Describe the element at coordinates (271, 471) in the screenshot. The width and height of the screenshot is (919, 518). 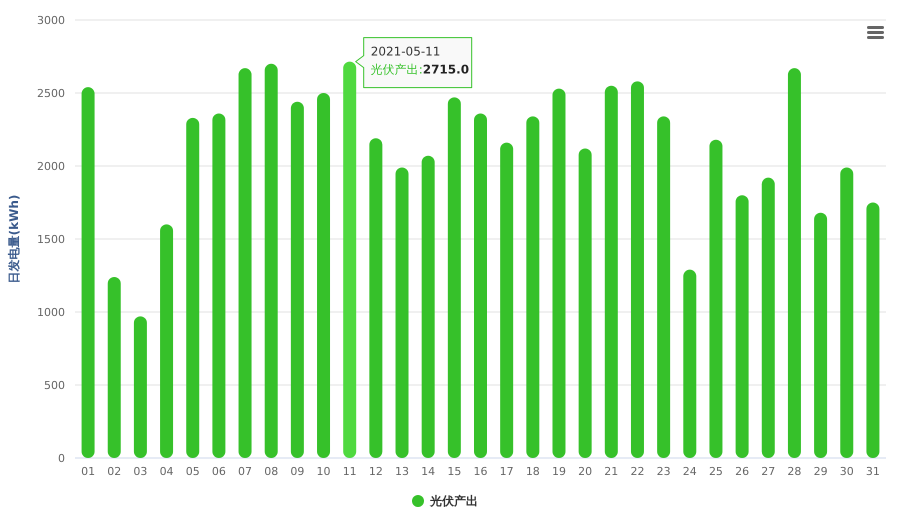
I see `x-tick-label: 08` at that location.